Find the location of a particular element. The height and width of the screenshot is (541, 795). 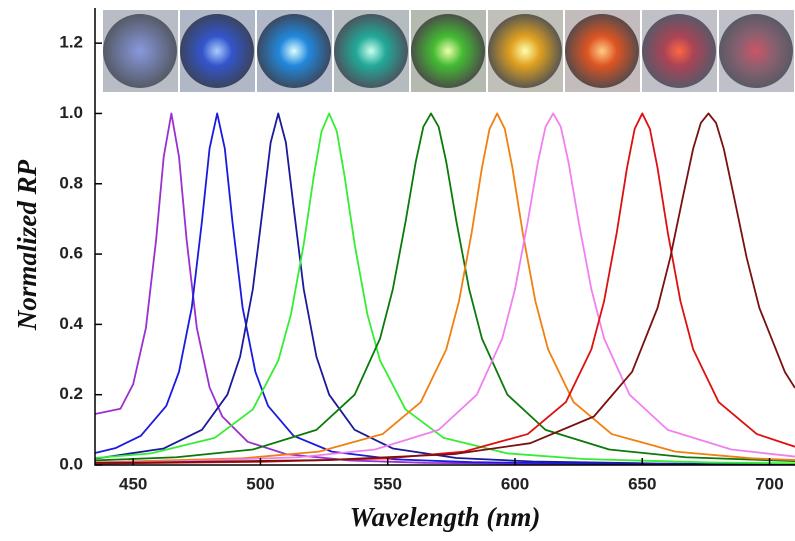

x-tick-label: 650 is located at coordinates (642, 483).